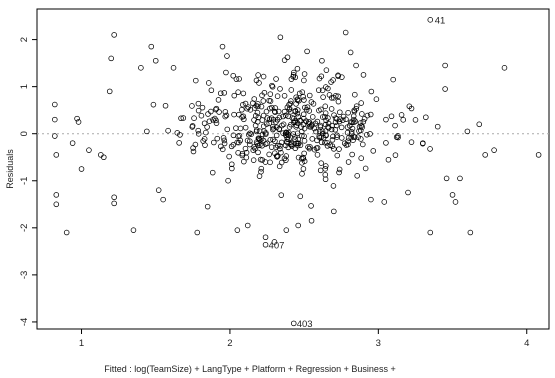 The height and width of the screenshot is (378, 555). What do you see at coordinates (28, 181) in the screenshot?
I see `y-axis: 2 1 0 -1 -2 -3 -4` at bounding box center [28, 181].